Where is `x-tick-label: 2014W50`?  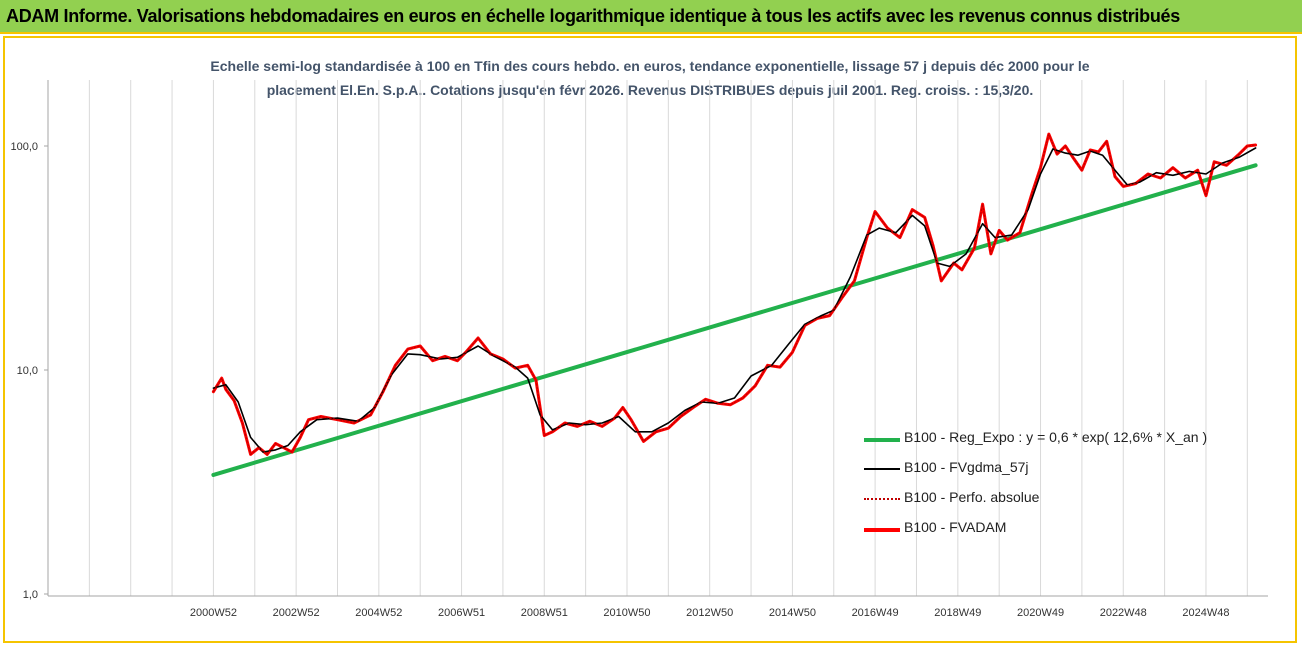 x-tick-label: 2014W50 is located at coordinates (792, 613).